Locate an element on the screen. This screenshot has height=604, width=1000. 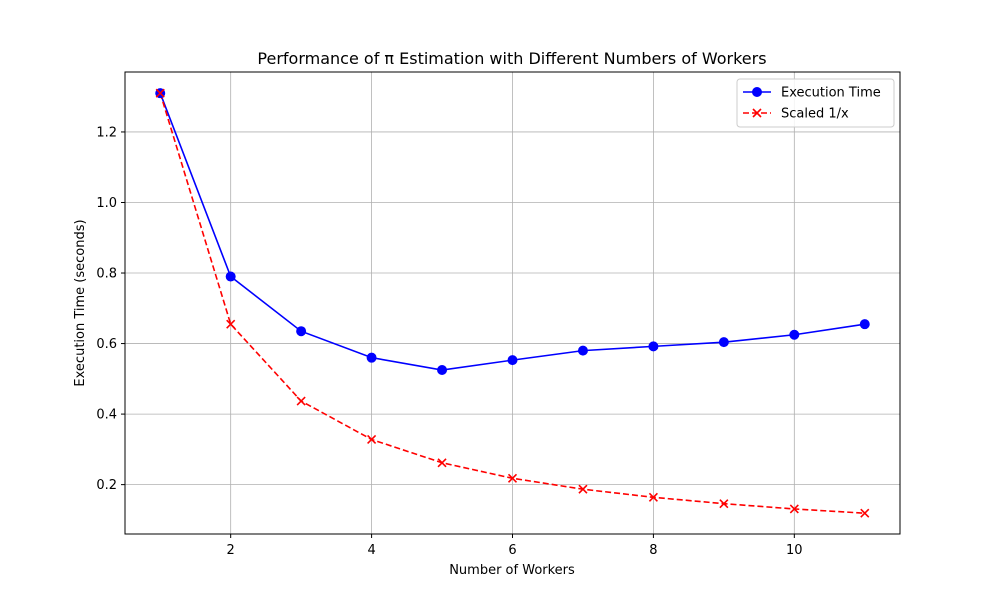
legend-label-scaled-1-x: Scaled 1/x is located at coordinates (815, 114).